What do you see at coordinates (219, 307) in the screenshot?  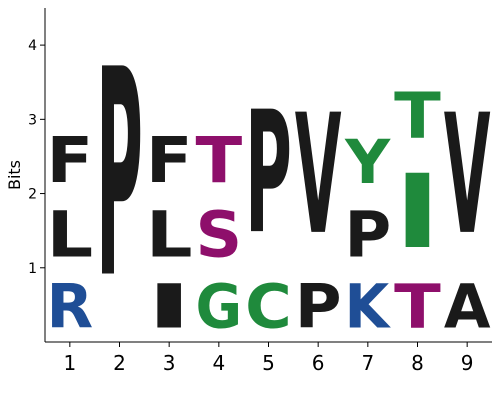 I see `logo-letter-g: G` at bounding box center [219, 307].